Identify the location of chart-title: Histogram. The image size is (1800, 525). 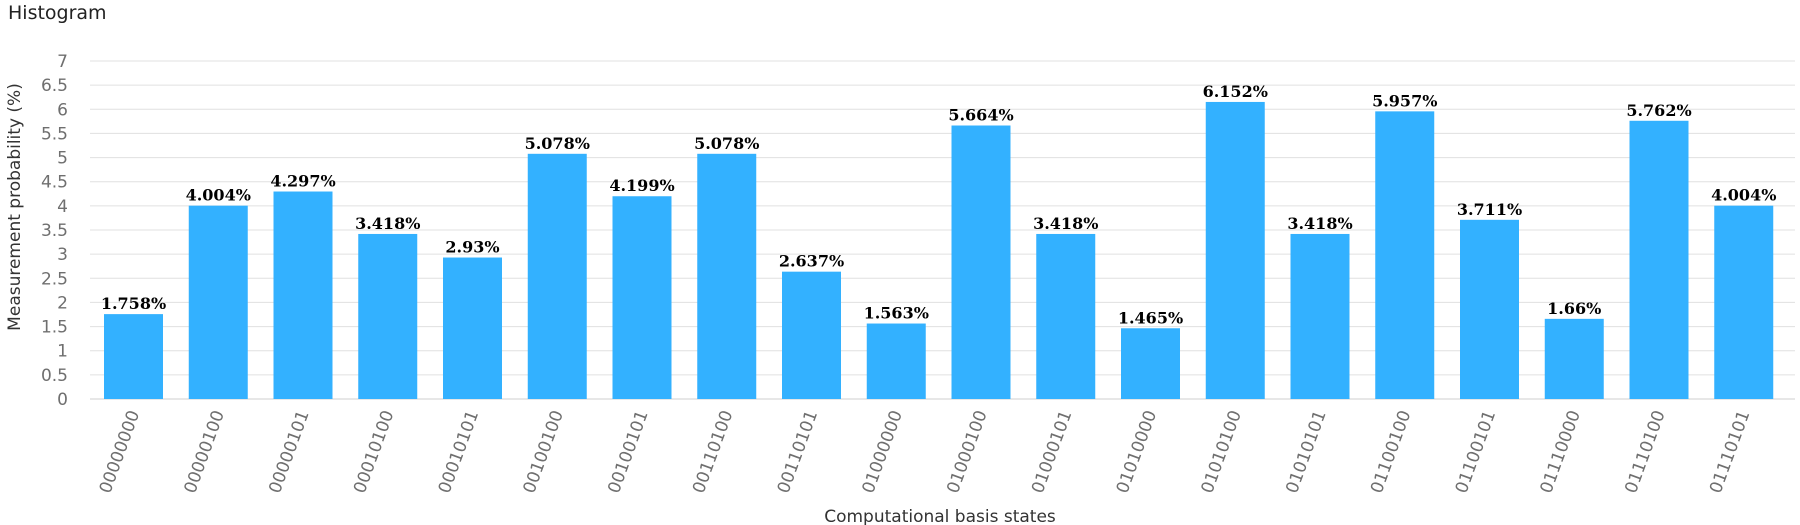
(57, 13).